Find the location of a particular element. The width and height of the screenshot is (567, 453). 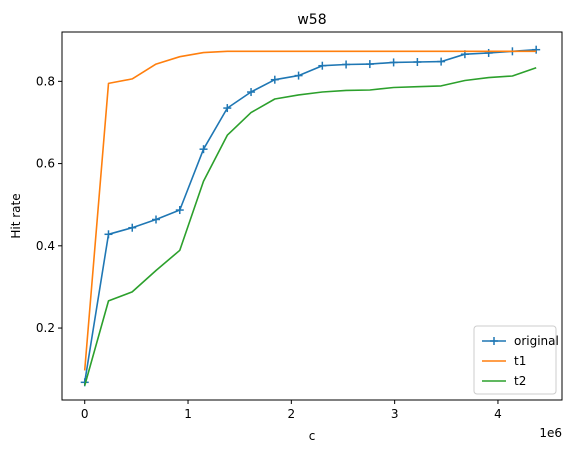

x-tick-label: 4 is located at coordinates (498, 414).